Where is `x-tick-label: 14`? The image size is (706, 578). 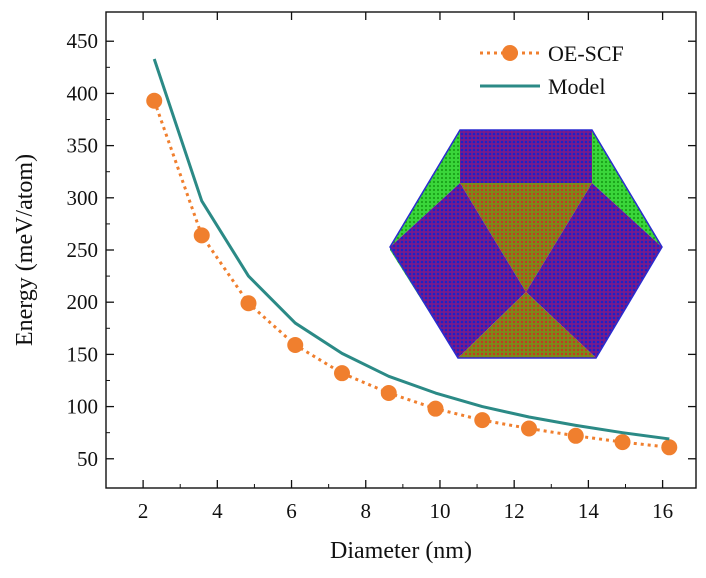 x-tick-label: 14 is located at coordinates (589, 511).